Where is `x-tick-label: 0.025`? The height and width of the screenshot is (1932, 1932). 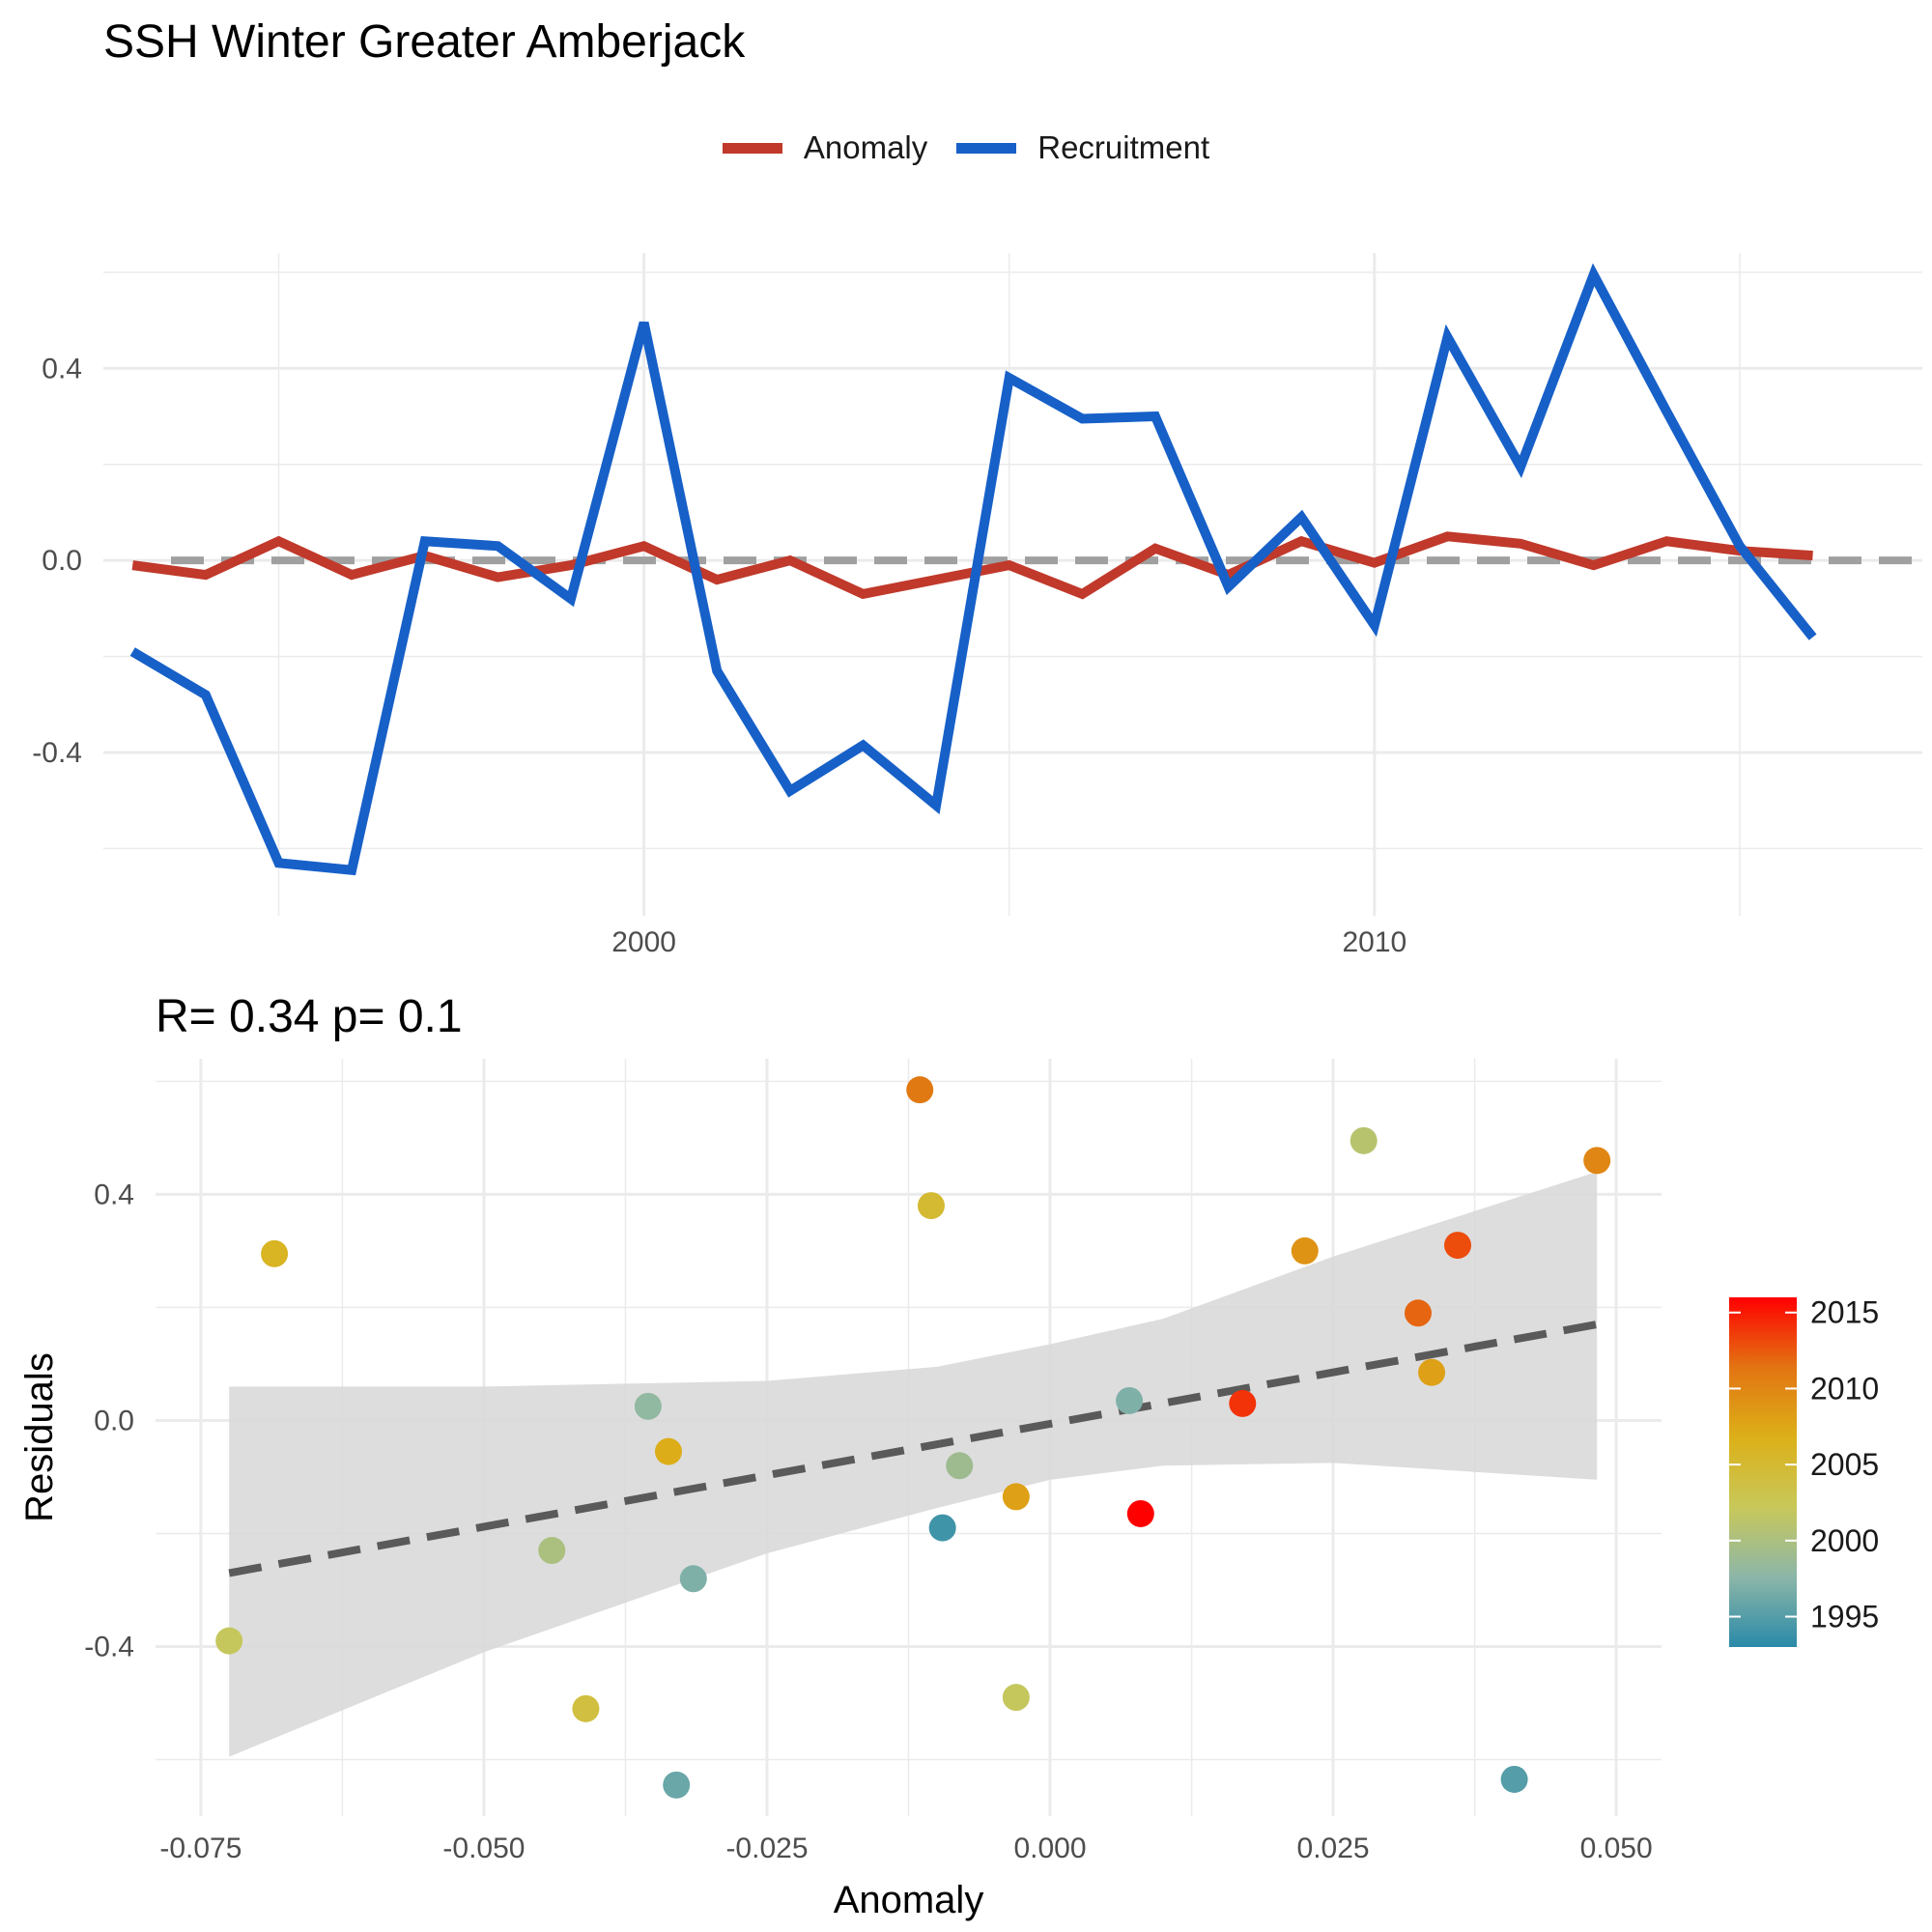 x-tick-label: 0.025 is located at coordinates (1333, 1848).